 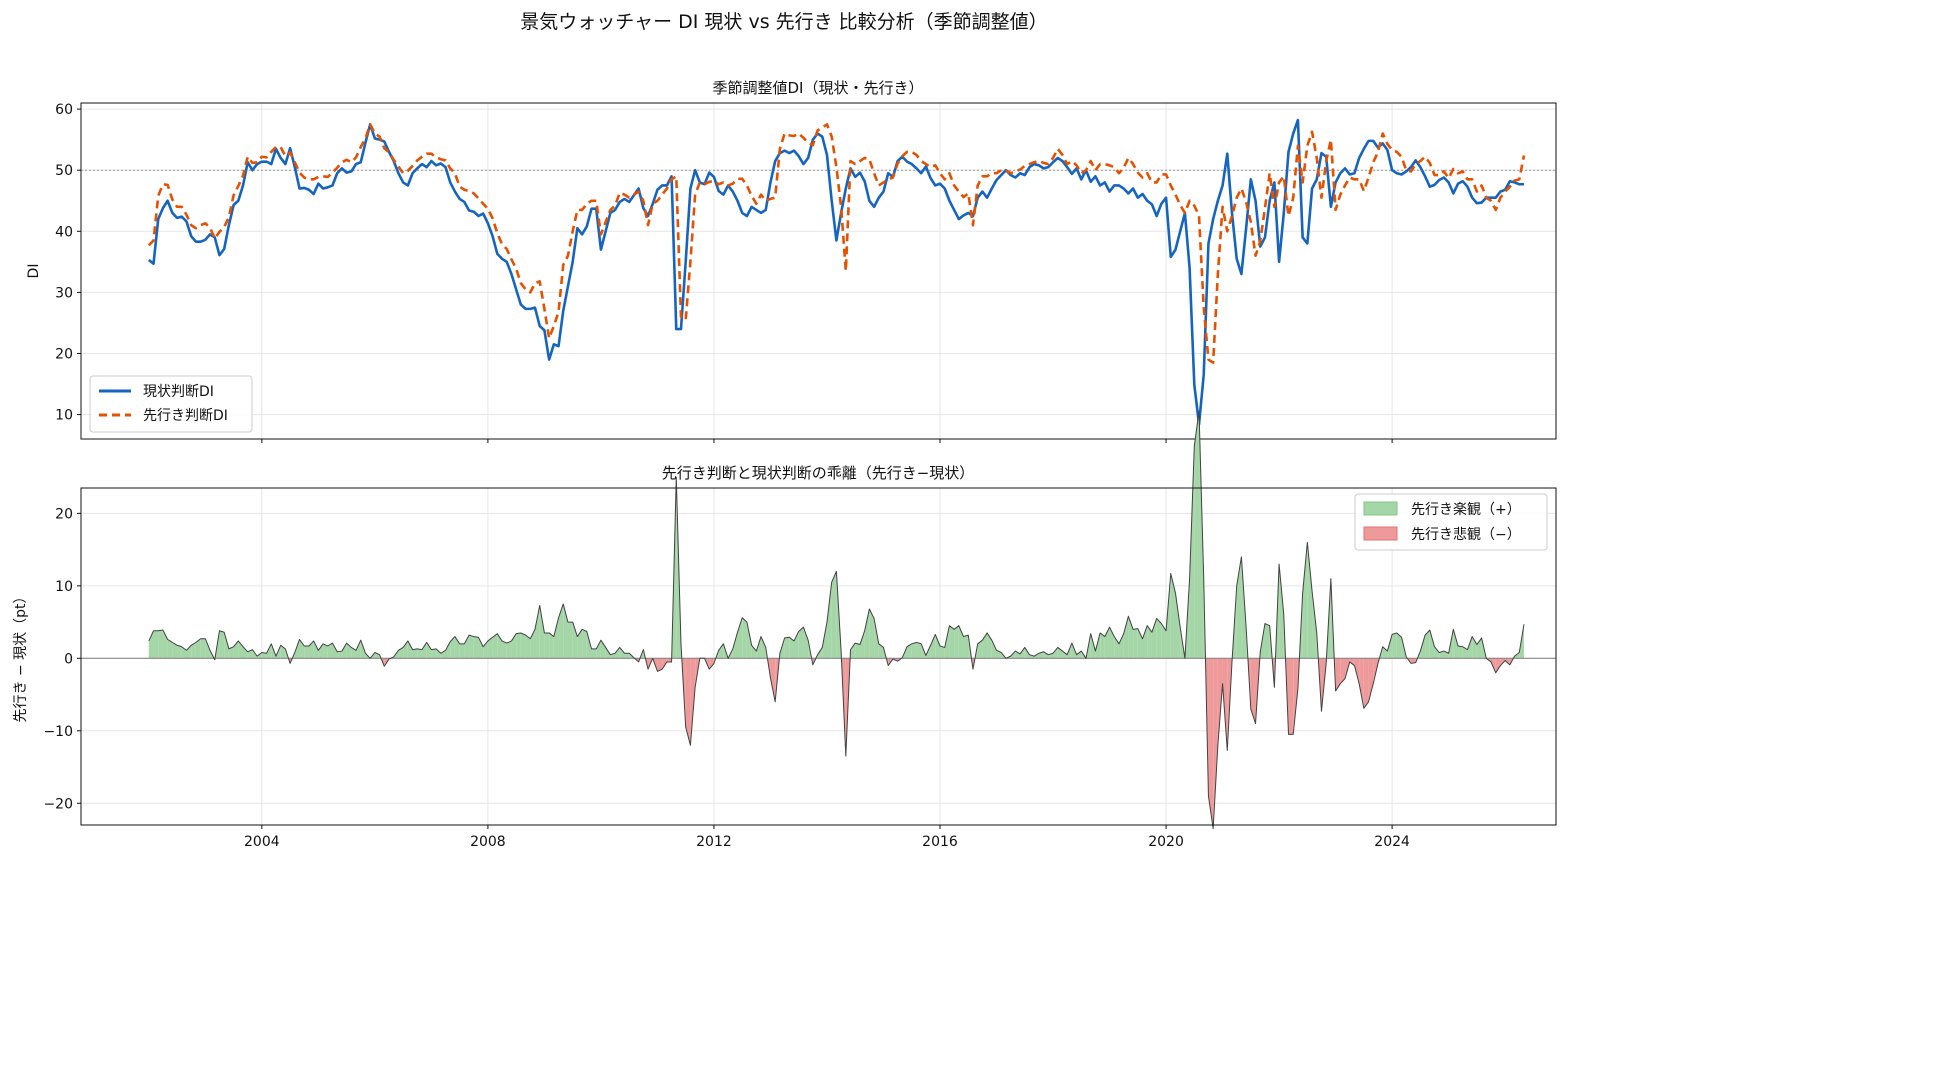 I want to click on panel-spread-x-ticks: 2004 2008 2012 2016 2020 2024, so click(x=827, y=837).